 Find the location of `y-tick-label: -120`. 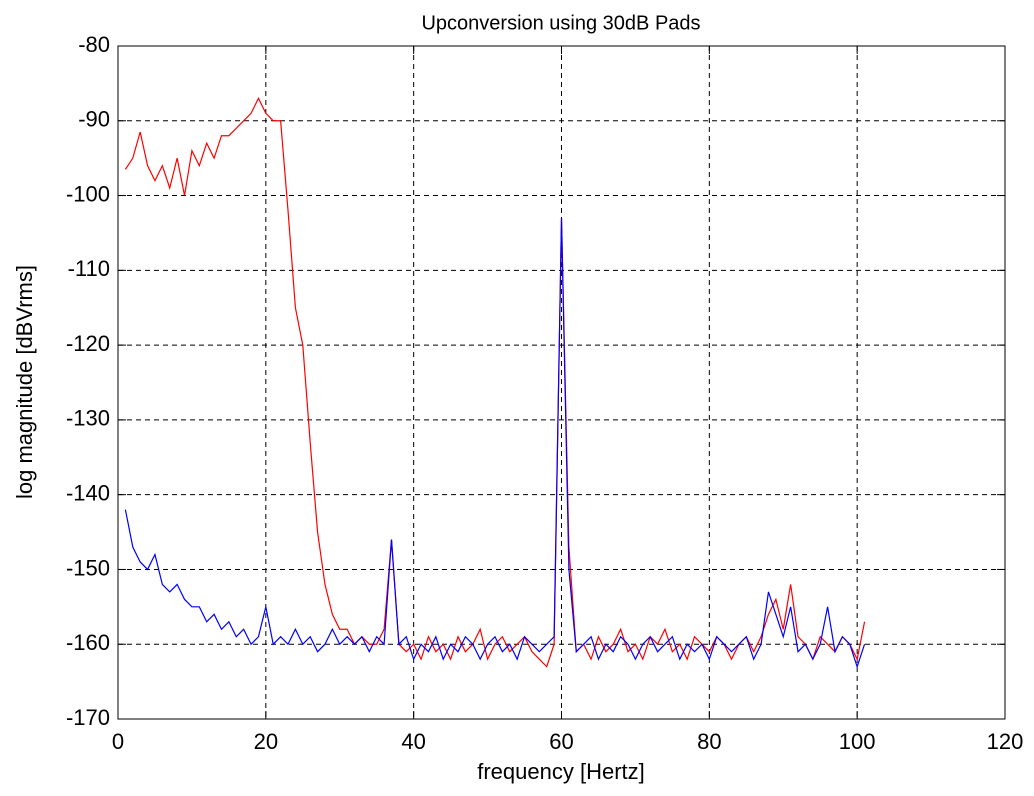

y-tick-label: -120 is located at coordinates (88, 343).